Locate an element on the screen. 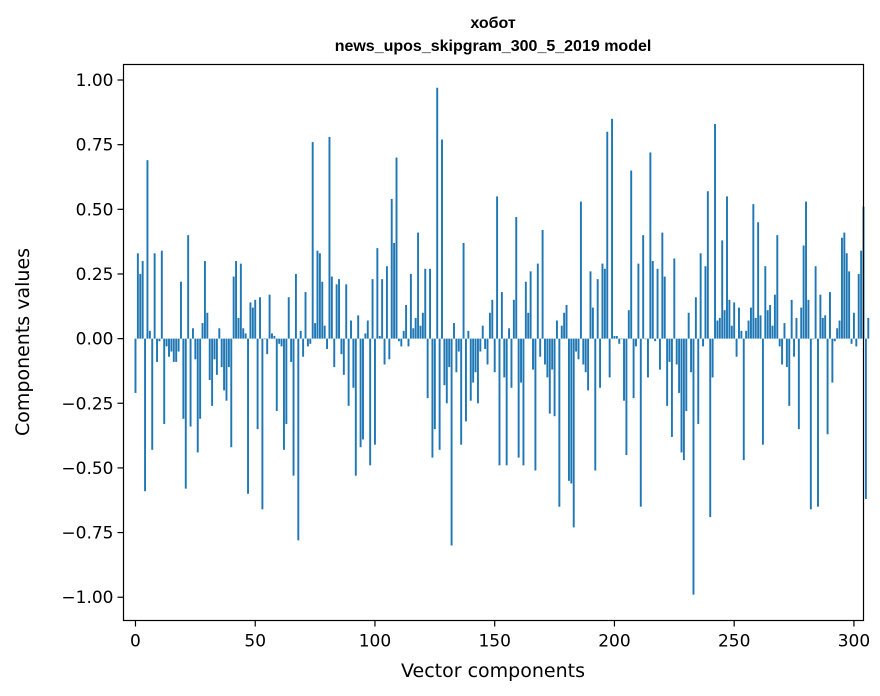 This screenshot has height=696, width=880. x-axis-label: Vector components is located at coordinates (493, 671).